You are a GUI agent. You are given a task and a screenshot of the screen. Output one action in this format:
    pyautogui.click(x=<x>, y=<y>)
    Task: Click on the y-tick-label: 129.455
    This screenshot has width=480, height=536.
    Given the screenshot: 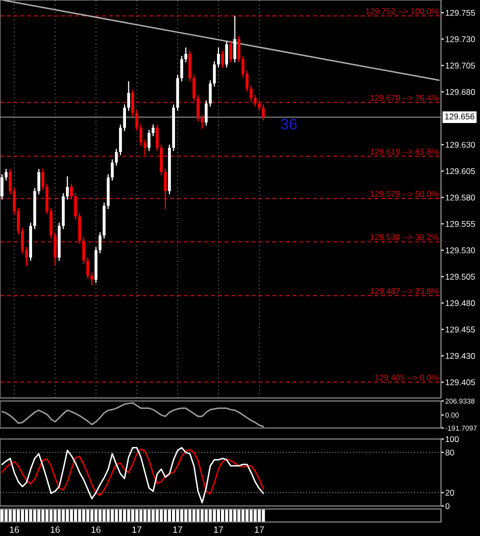 What is the action you would take?
    pyautogui.click(x=460, y=329)
    